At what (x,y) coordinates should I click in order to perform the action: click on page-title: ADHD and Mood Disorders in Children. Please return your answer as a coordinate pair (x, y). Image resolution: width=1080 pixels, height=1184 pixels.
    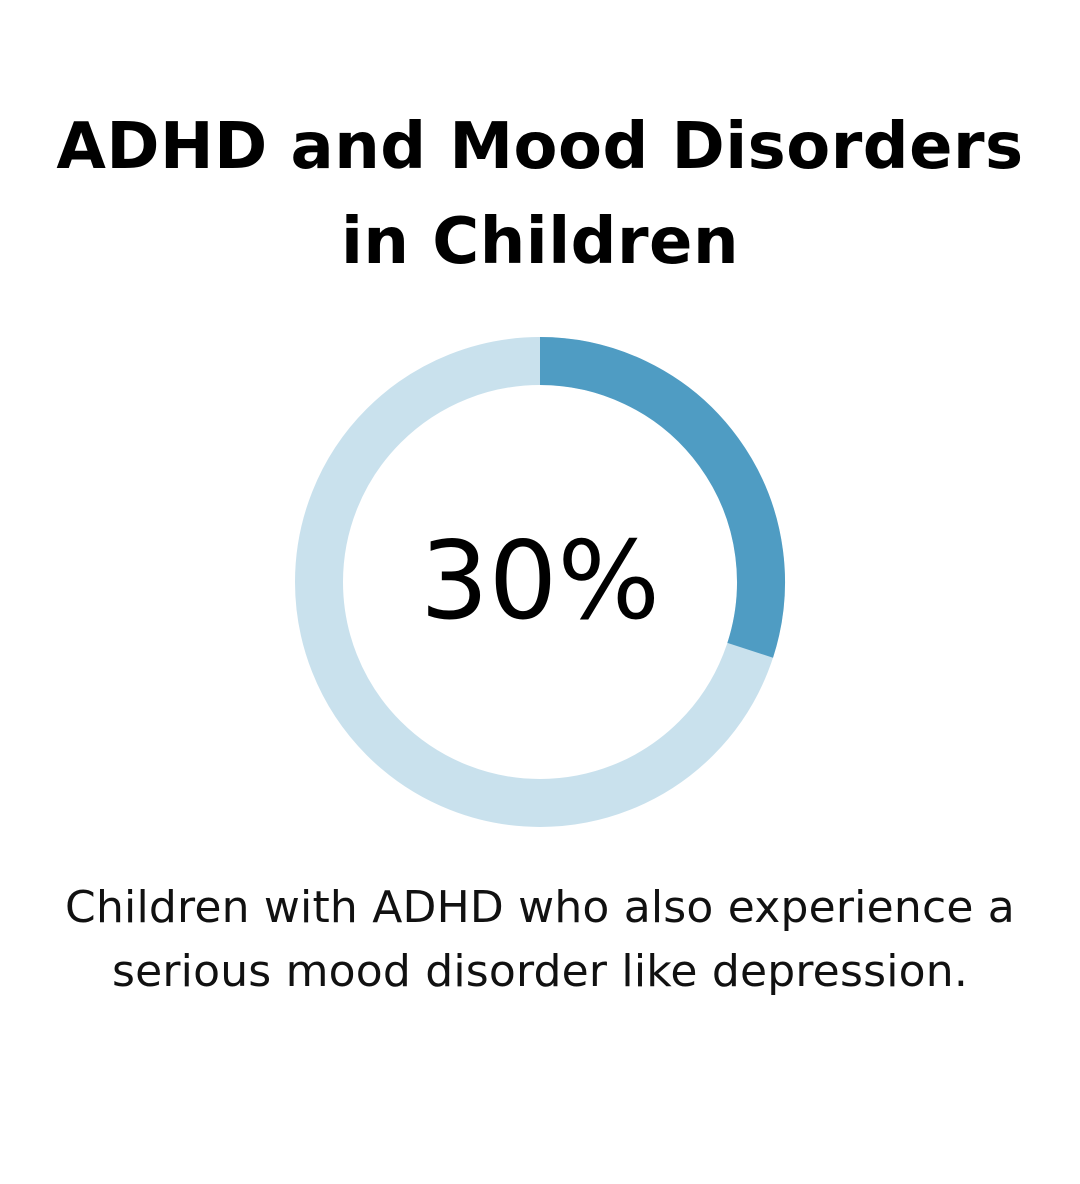
    Looking at the image, I should click on (540, 195).